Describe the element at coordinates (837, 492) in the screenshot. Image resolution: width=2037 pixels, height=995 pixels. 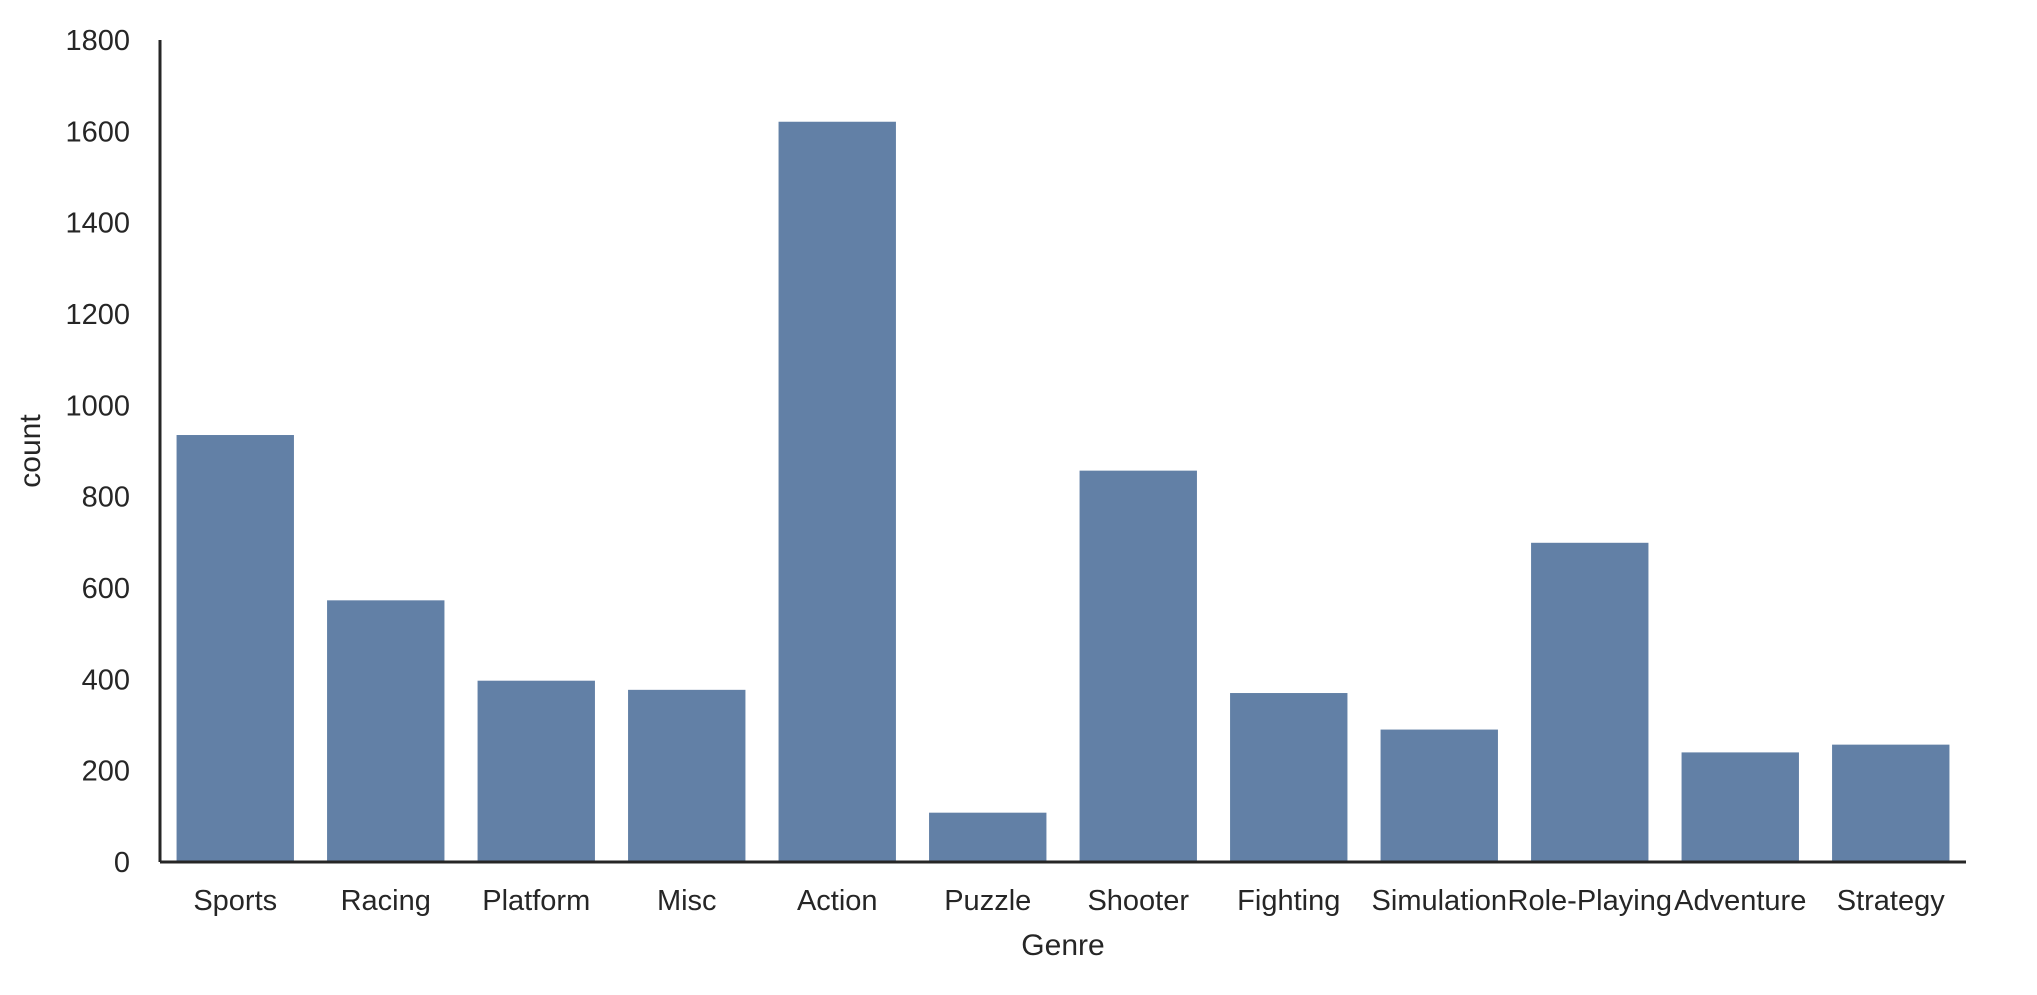
I see `bar-action` at that location.